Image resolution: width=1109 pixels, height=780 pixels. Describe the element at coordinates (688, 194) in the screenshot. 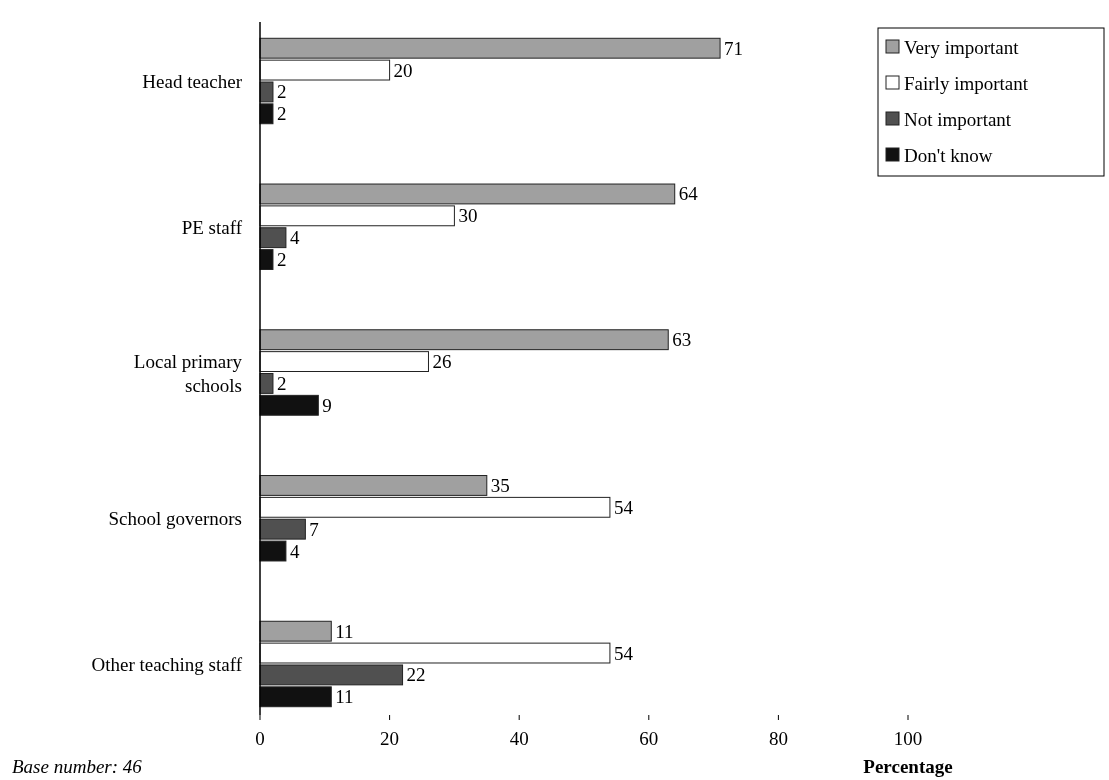

I see `data-label: 64` at that location.